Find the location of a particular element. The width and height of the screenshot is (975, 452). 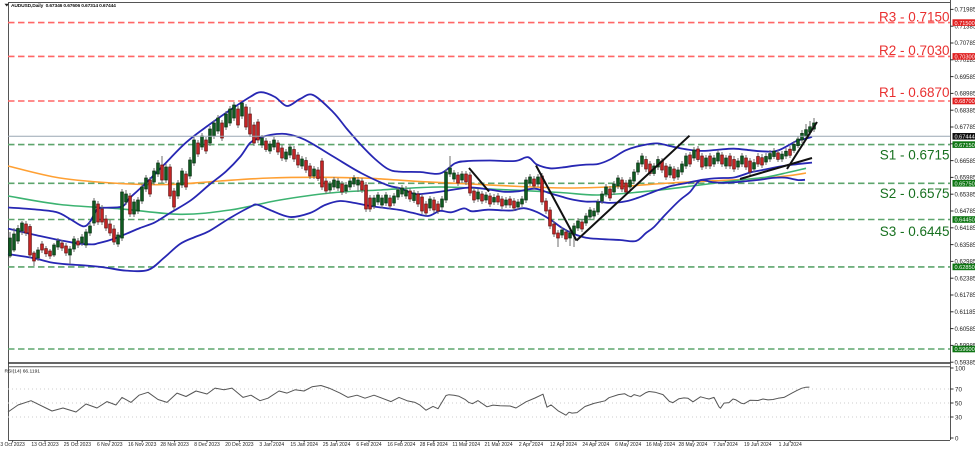

svg-text: 0.70785 is located at coordinates (965, 44).